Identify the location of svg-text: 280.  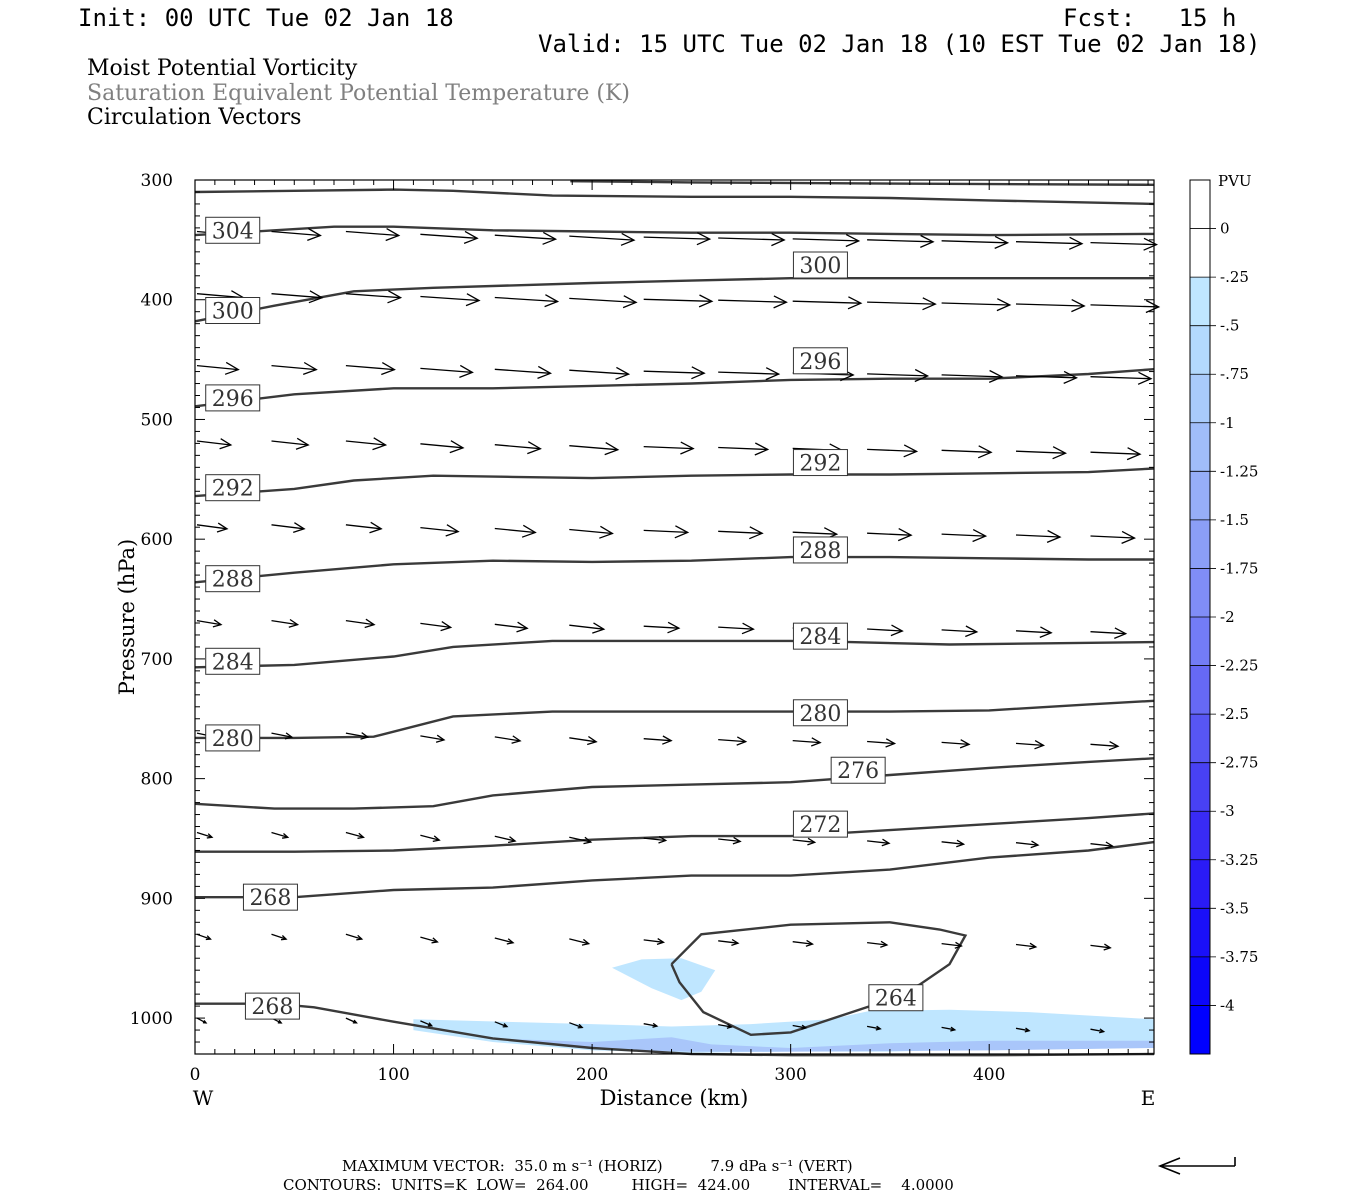
(233, 739).